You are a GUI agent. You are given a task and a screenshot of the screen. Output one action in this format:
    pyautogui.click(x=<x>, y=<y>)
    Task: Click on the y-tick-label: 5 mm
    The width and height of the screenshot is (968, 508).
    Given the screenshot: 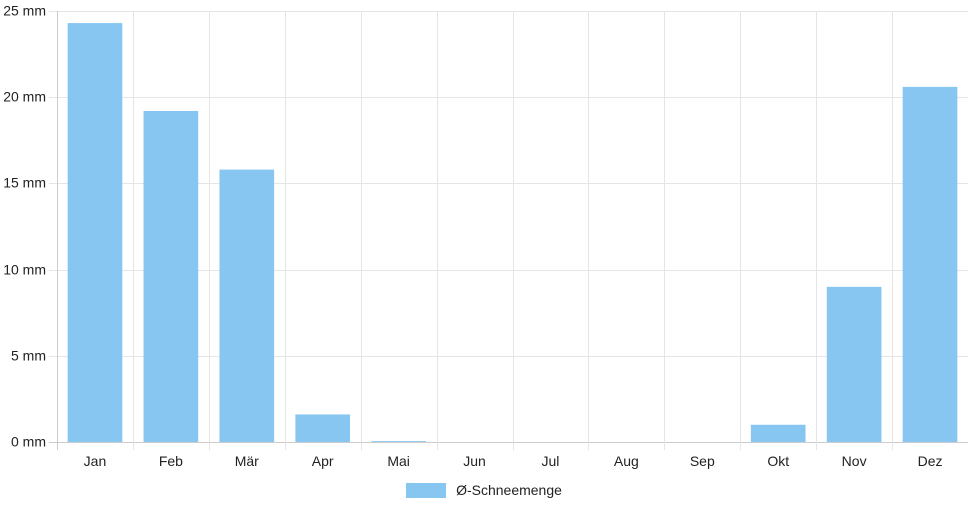 What is the action you would take?
    pyautogui.click(x=28, y=356)
    